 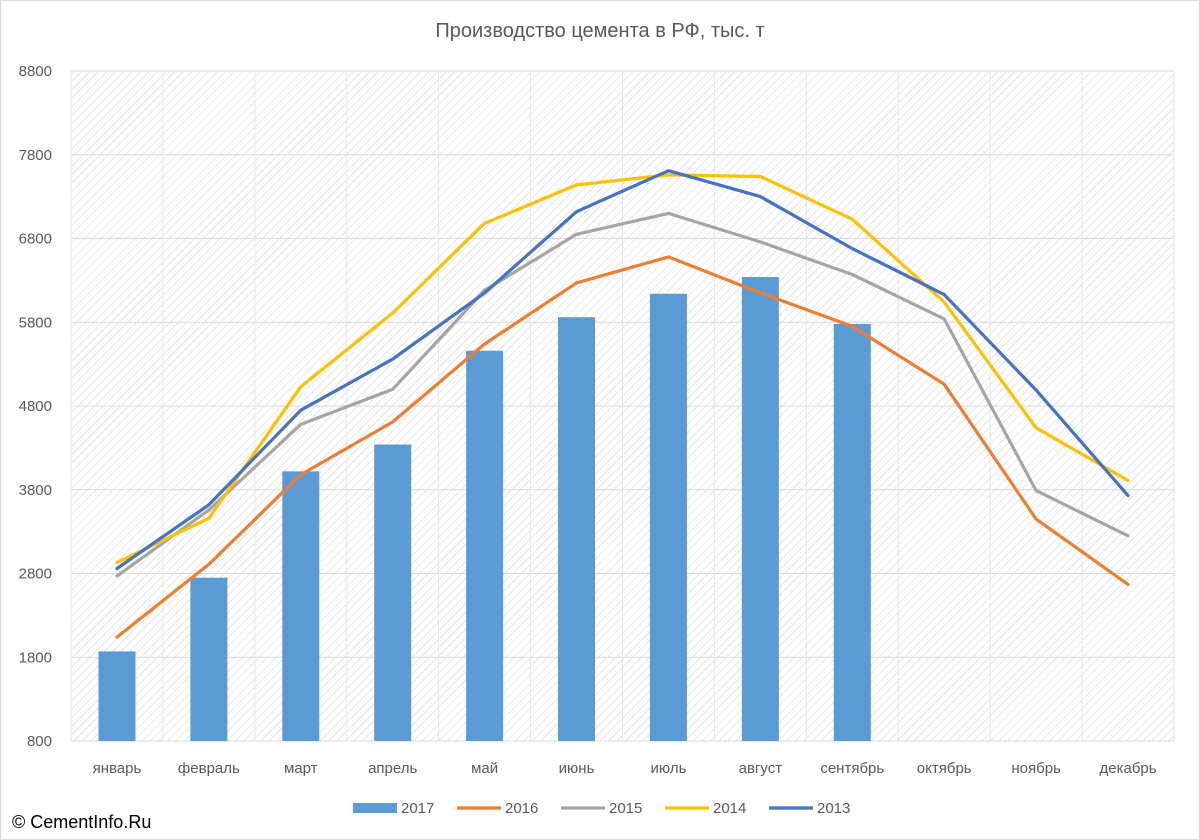 What do you see at coordinates (669, 768) in the screenshot?
I see `x-tick-label: июль` at bounding box center [669, 768].